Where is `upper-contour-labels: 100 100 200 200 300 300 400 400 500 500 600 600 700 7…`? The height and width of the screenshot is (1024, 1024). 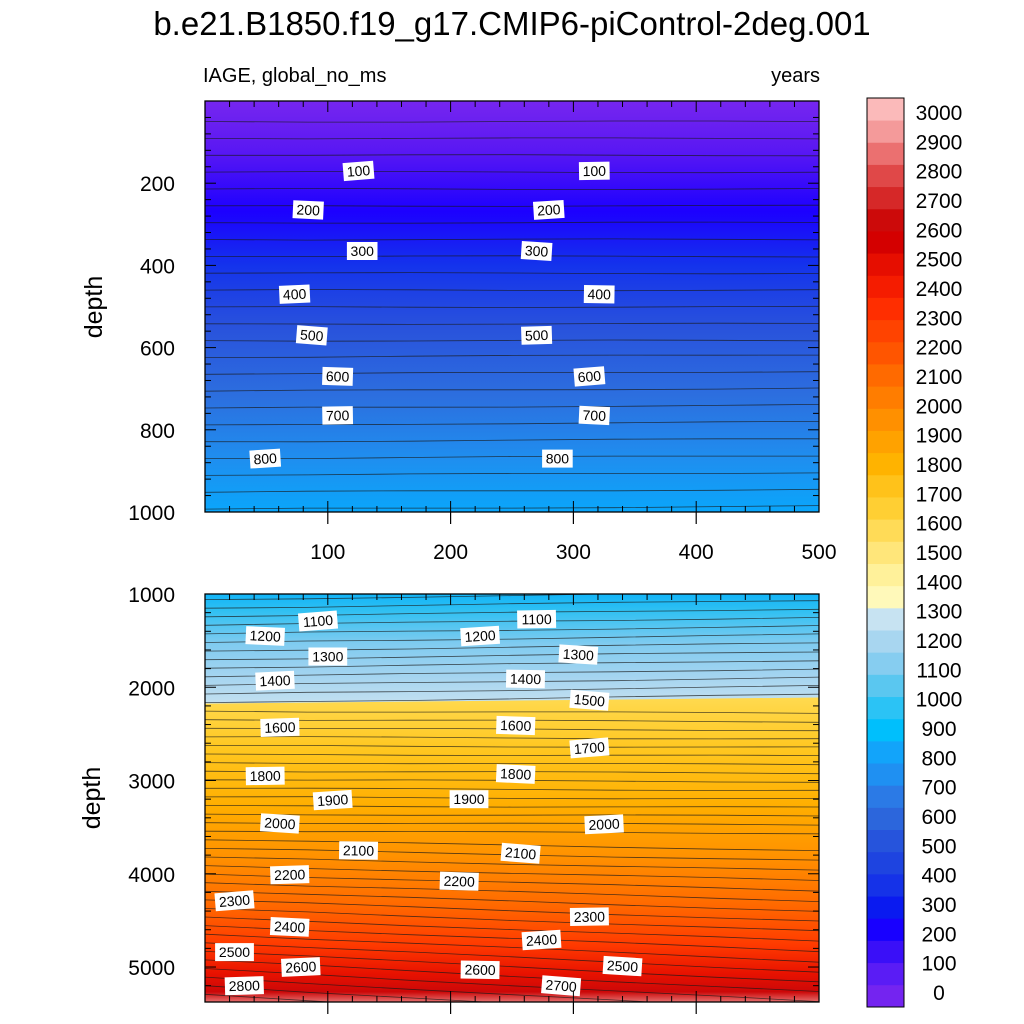 upper-contour-labels: 100 100 200 200 300 300 400 400 500 500 600 600 700 7… is located at coordinates (432, 314).